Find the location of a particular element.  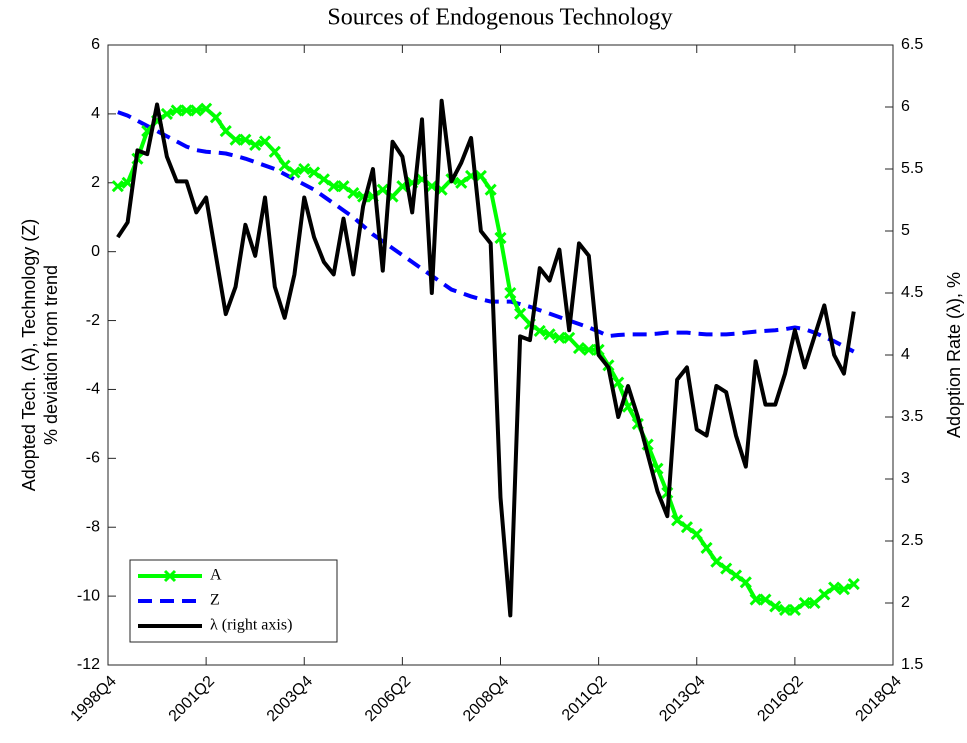

y-axis-label: Adopted Tech. (A), Technology (Z) is located at coordinates (29, 355).